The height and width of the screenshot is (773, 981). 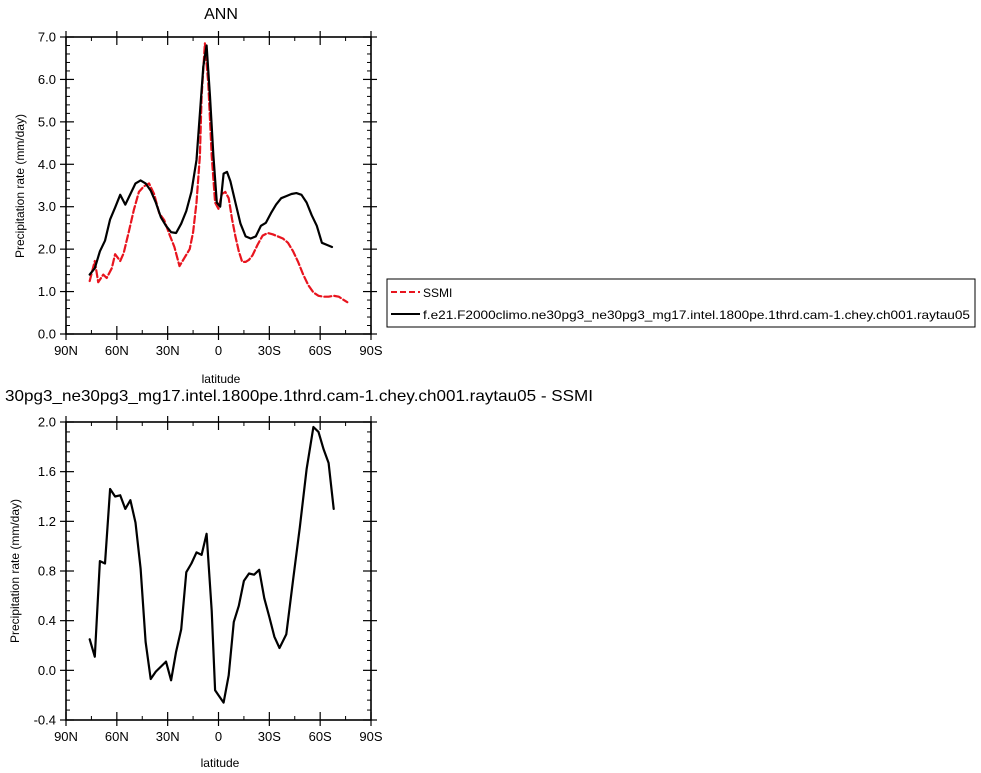 I want to click on y-tick-label: 4.0, so click(x=47, y=164).